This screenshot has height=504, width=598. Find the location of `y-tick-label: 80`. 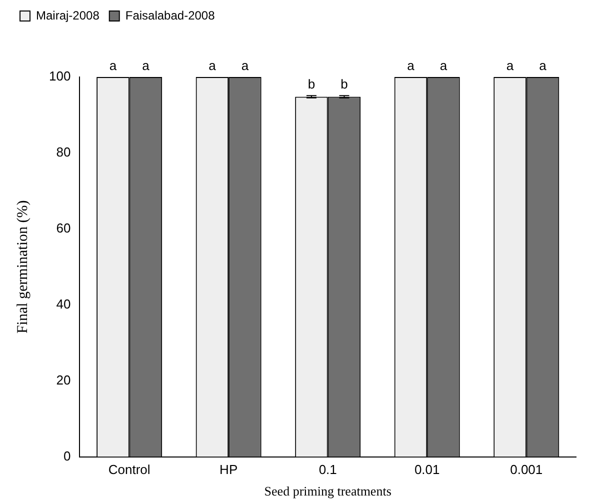

y-tick-label: 80 is located at coordinates (63, 152).